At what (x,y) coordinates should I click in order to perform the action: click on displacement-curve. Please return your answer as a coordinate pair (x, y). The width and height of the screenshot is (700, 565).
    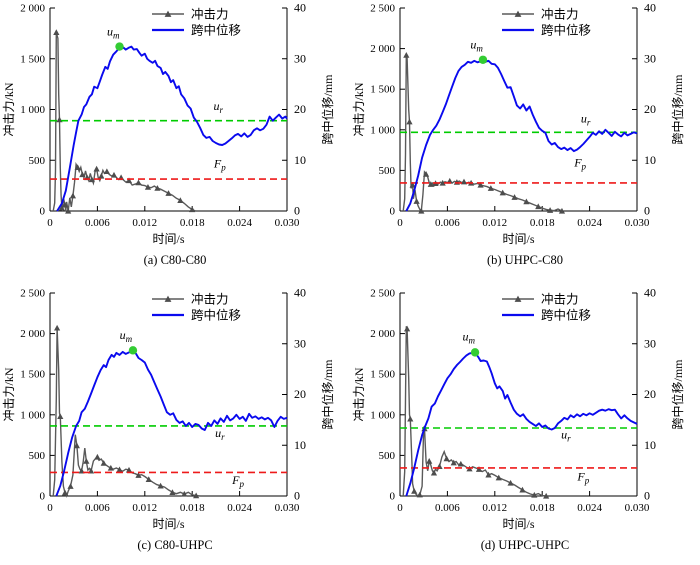
    Looking at the image, I should click on (521, 424).